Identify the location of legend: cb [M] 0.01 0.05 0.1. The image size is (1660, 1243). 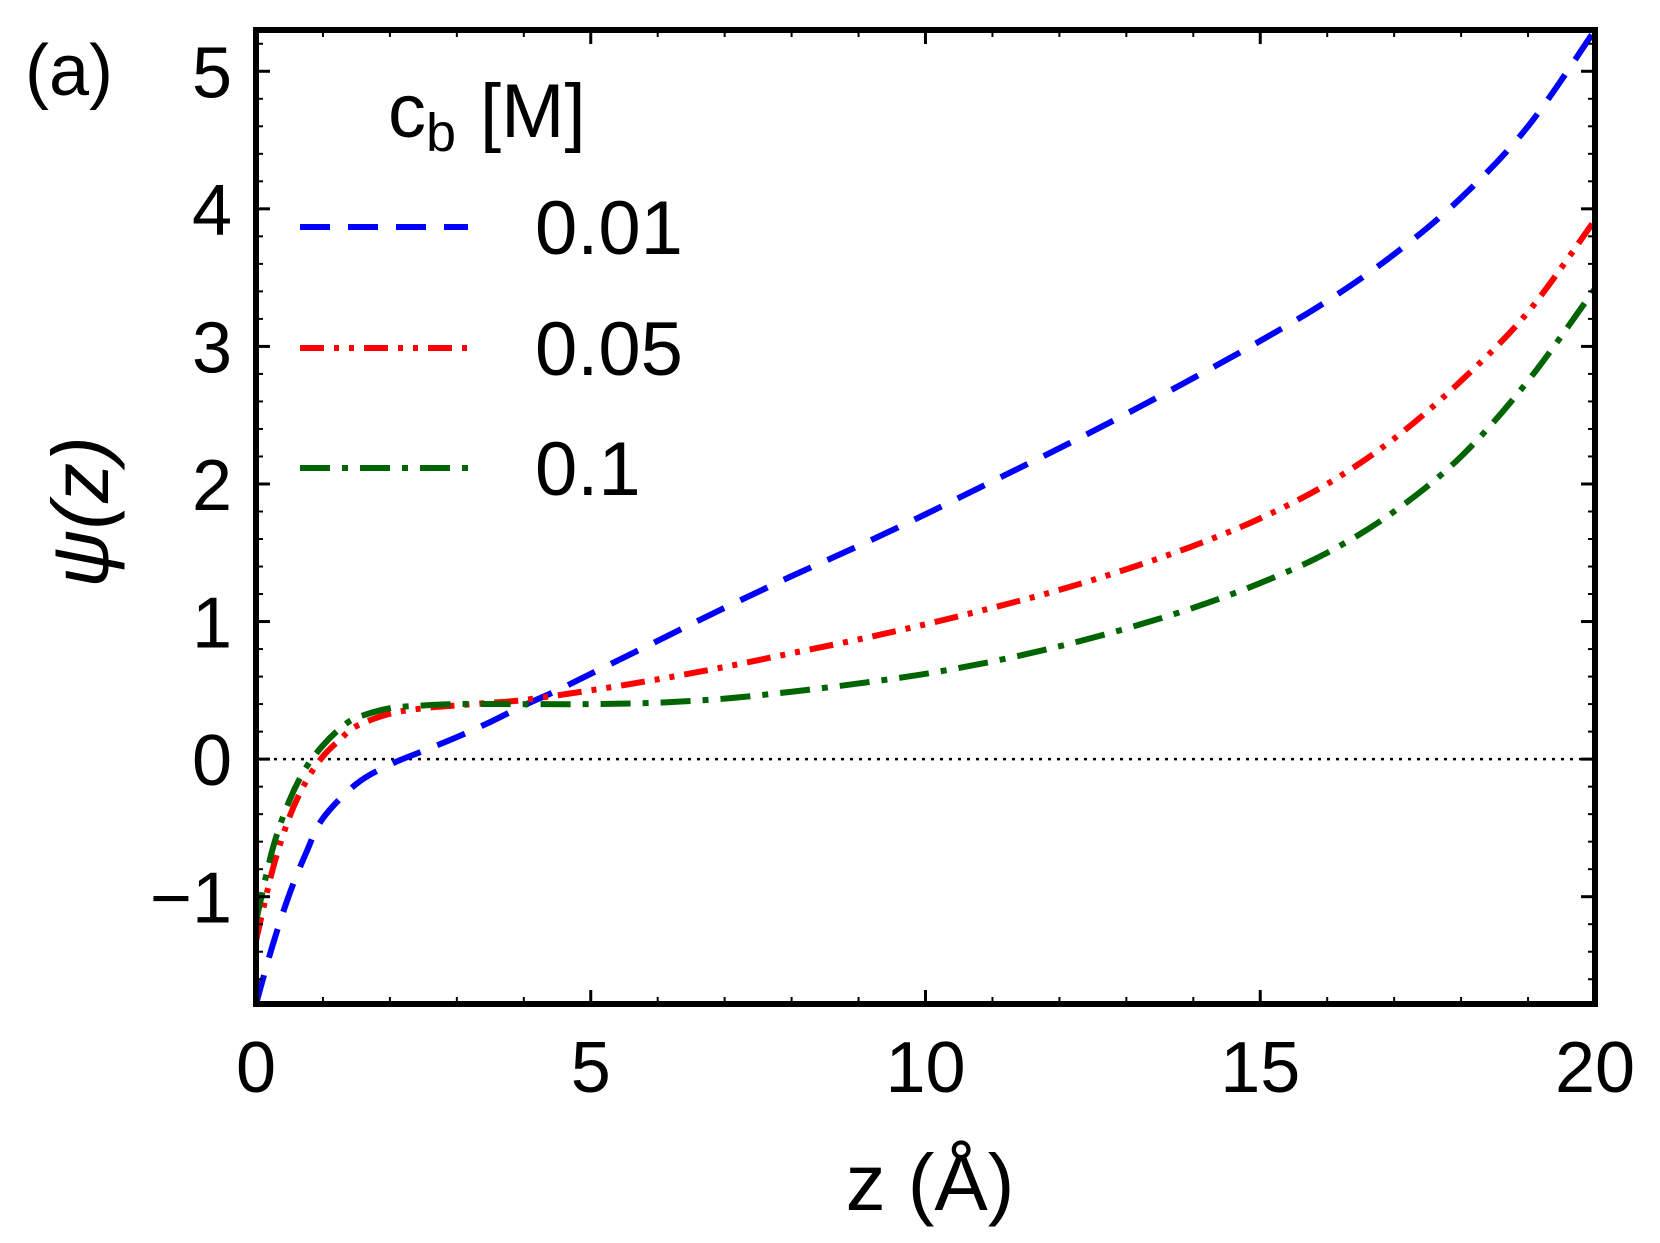
(491, 290).